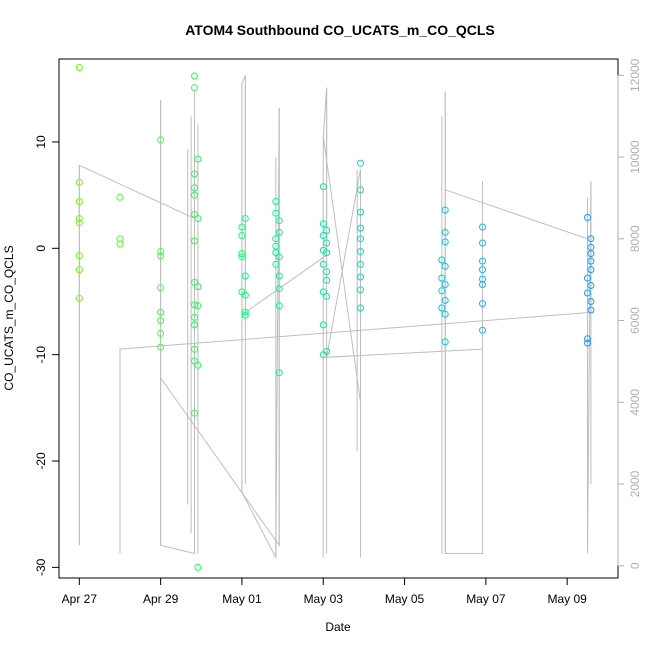  I want to click on y2-tick-label: 6000, so click(635, 320).